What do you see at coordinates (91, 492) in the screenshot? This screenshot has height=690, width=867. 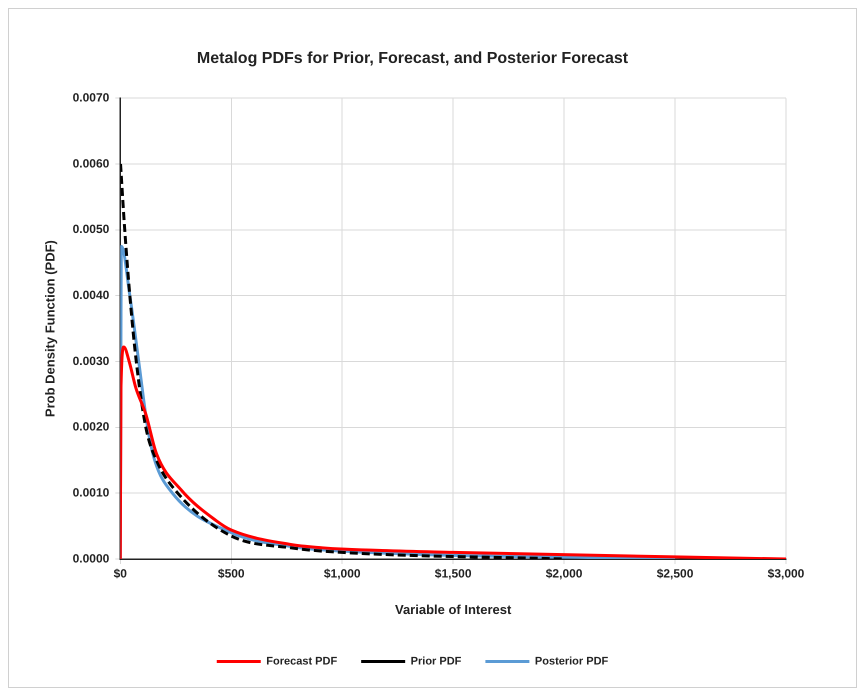 I see `y-tick-label: 0.0010` at bounding box center [91, 492].